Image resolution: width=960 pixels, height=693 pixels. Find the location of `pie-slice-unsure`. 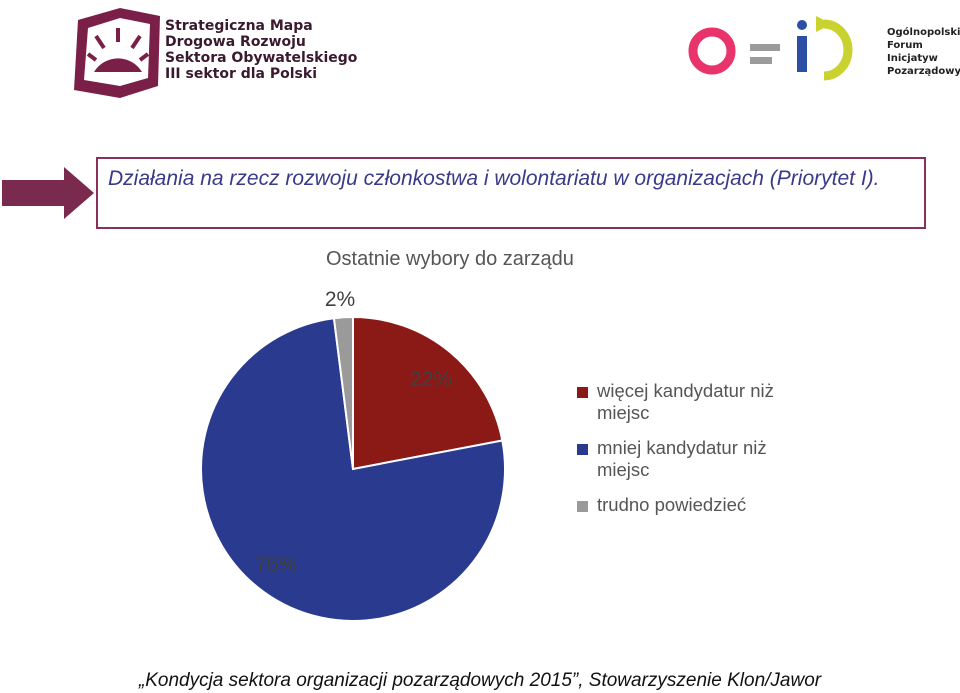

pie-slice-unsure is located at coordinates (343, 392).